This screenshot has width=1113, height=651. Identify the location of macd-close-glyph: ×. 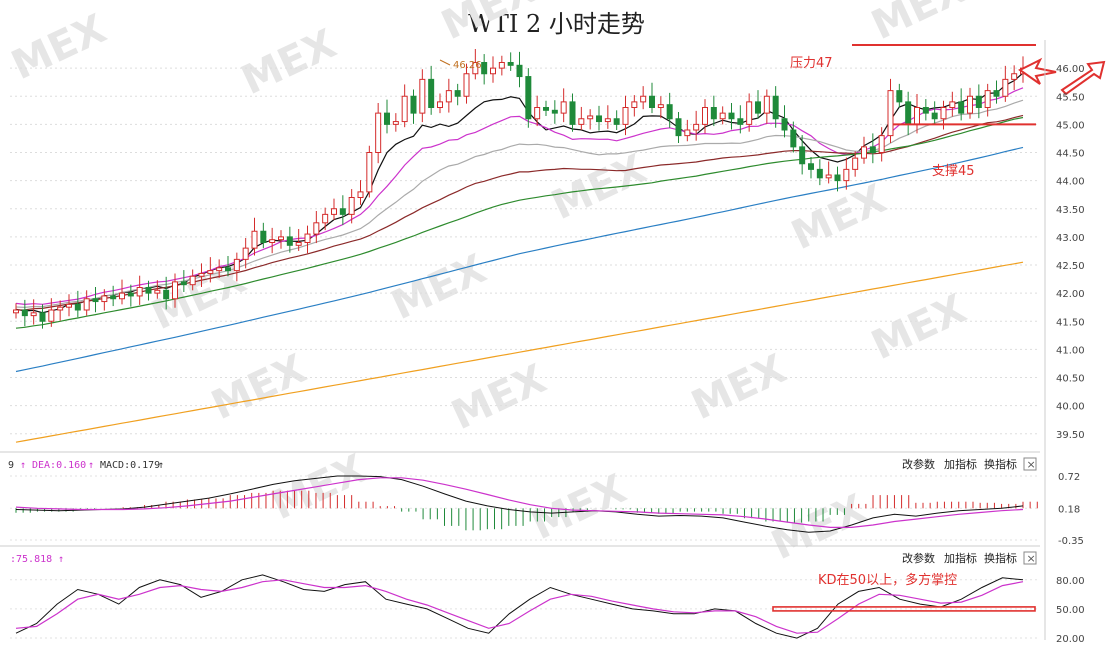
(1031, 464).